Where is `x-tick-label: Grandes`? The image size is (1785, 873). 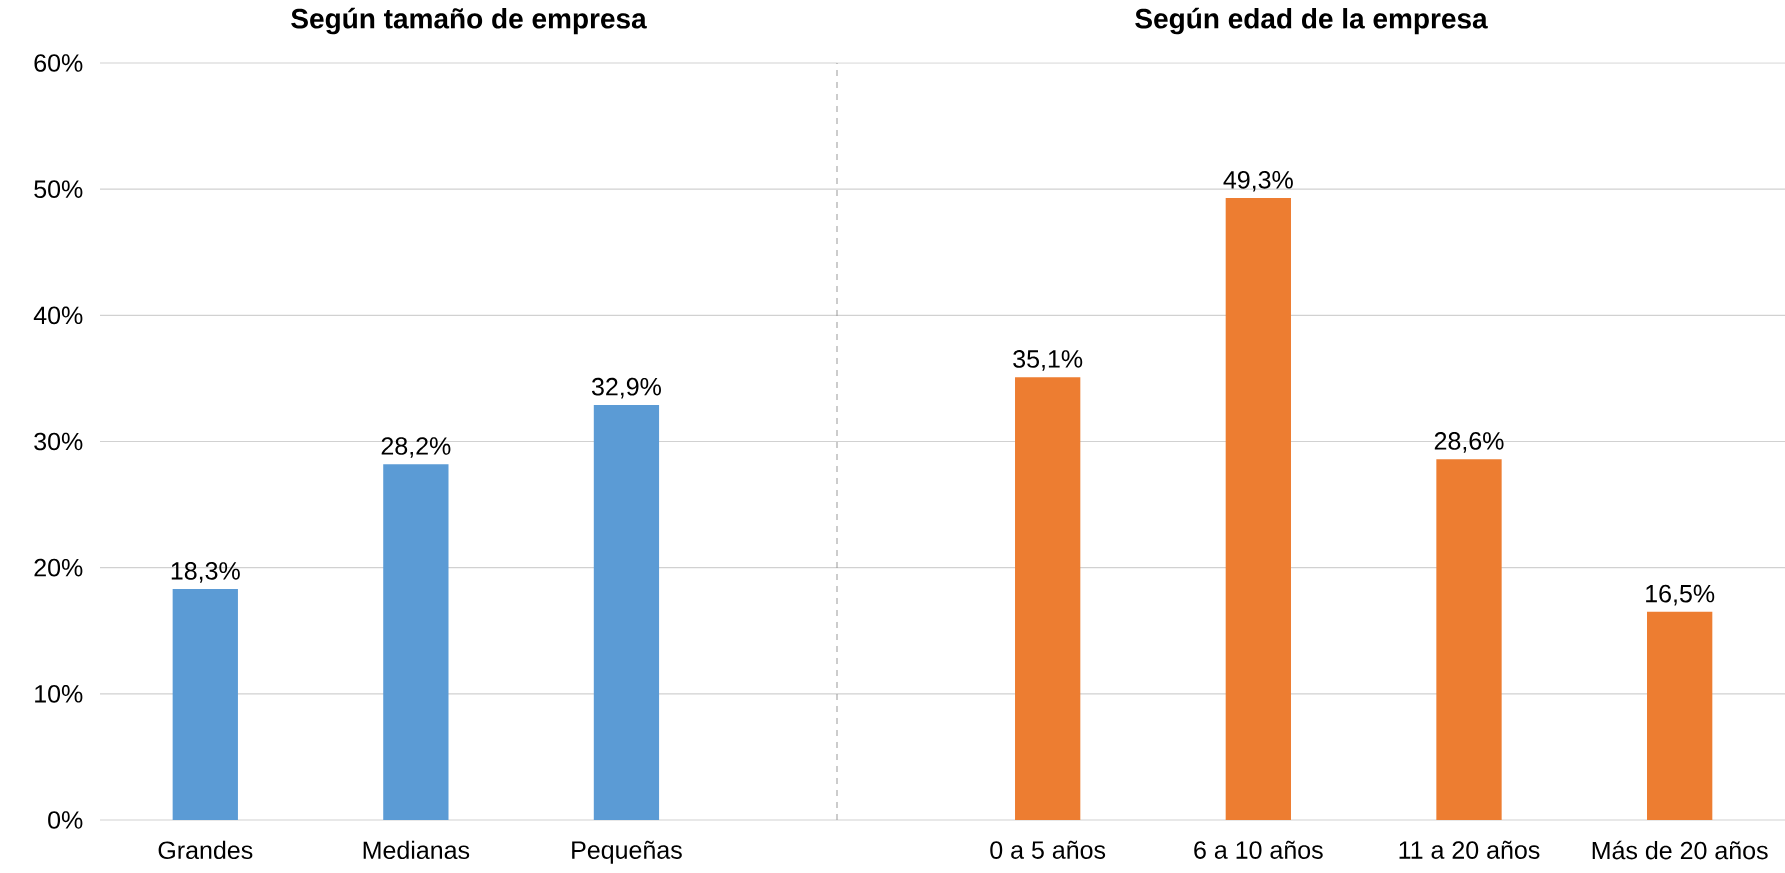 x-tick-label: Grandes is located at coordinates (205, 850).